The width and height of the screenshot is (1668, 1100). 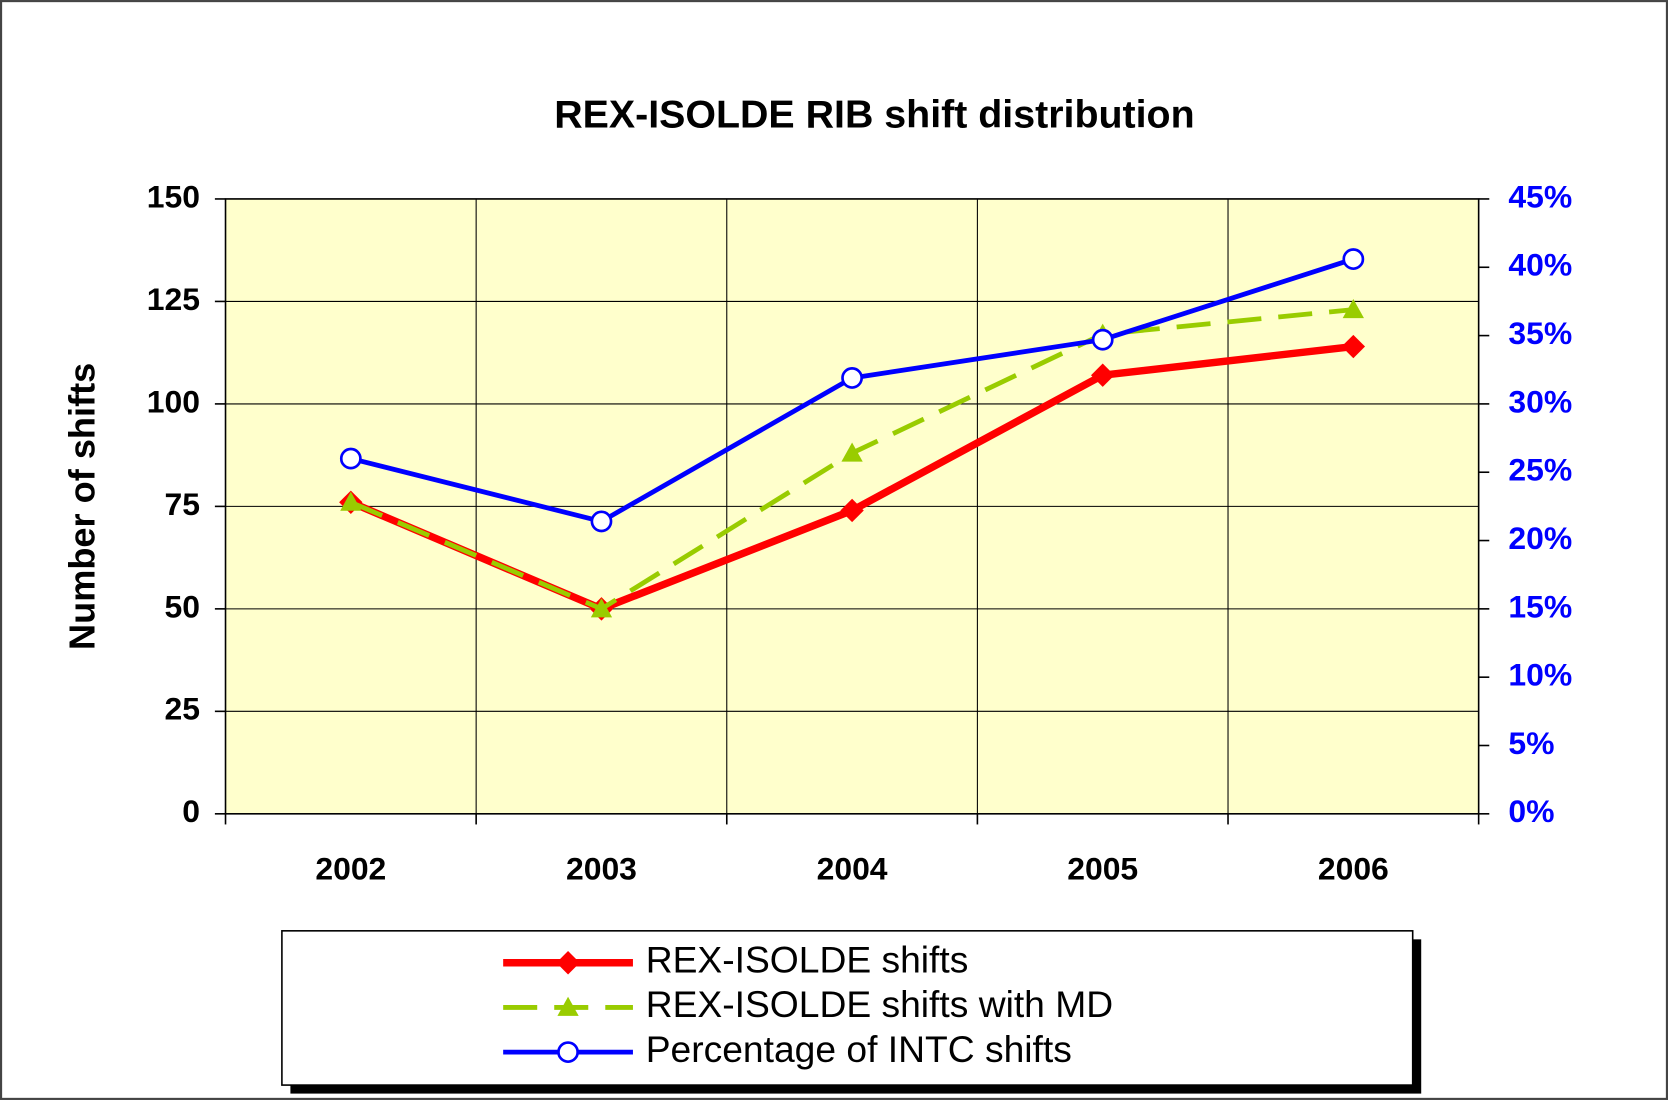 What do you see at coordinates (852, 869) in the screenshot?
I see `x-tick-label: 2004` at bounding box center [852, 869].